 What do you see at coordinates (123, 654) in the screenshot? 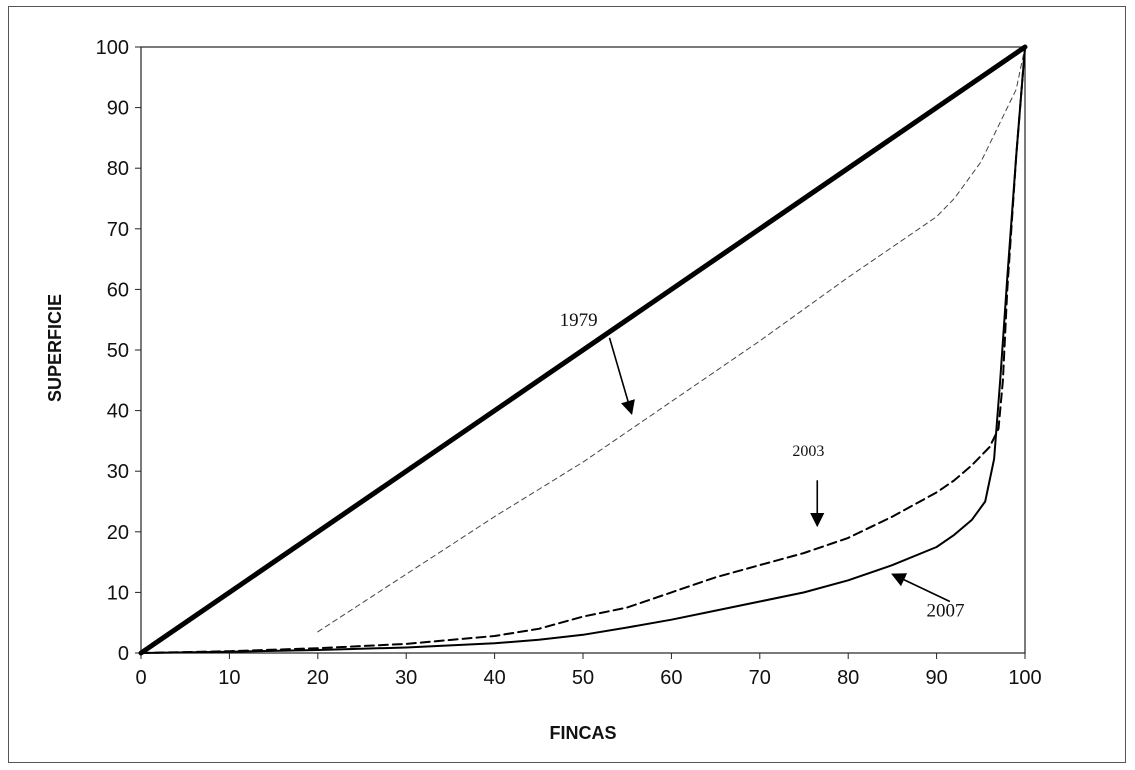
I see `y-tick-label: 0` at bounding box center [123, 654].